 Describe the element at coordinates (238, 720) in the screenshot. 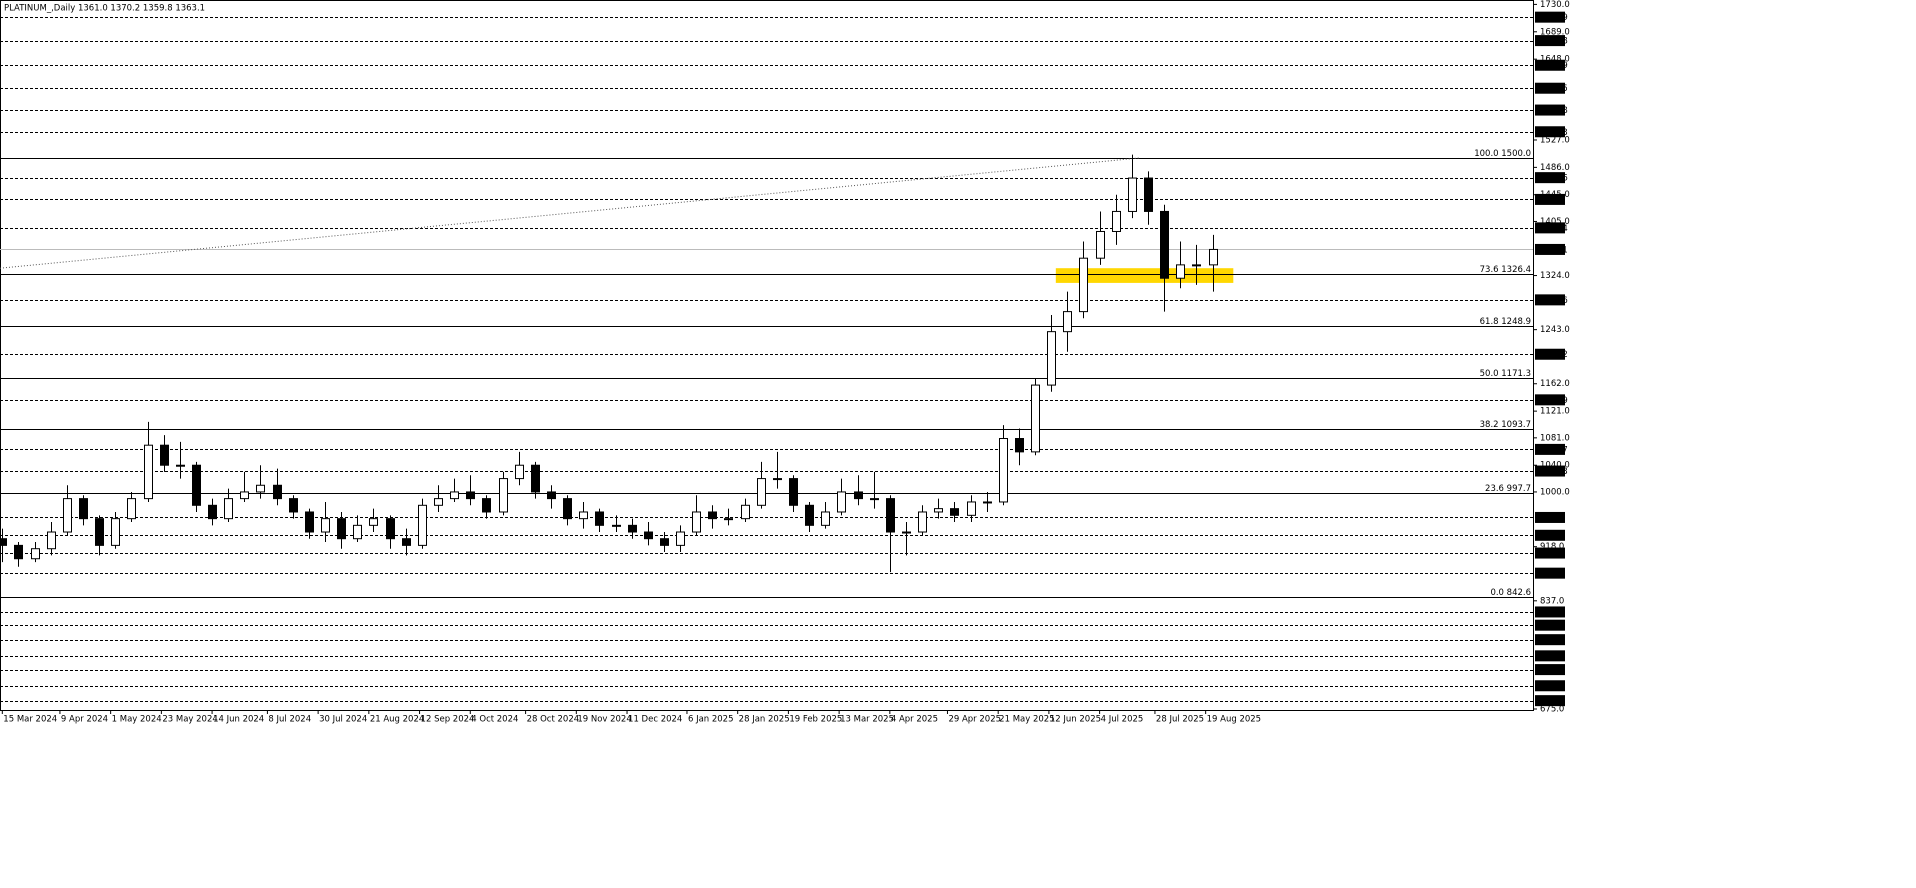

I see `x-tick-label: 14 Jun 2024` at that location.